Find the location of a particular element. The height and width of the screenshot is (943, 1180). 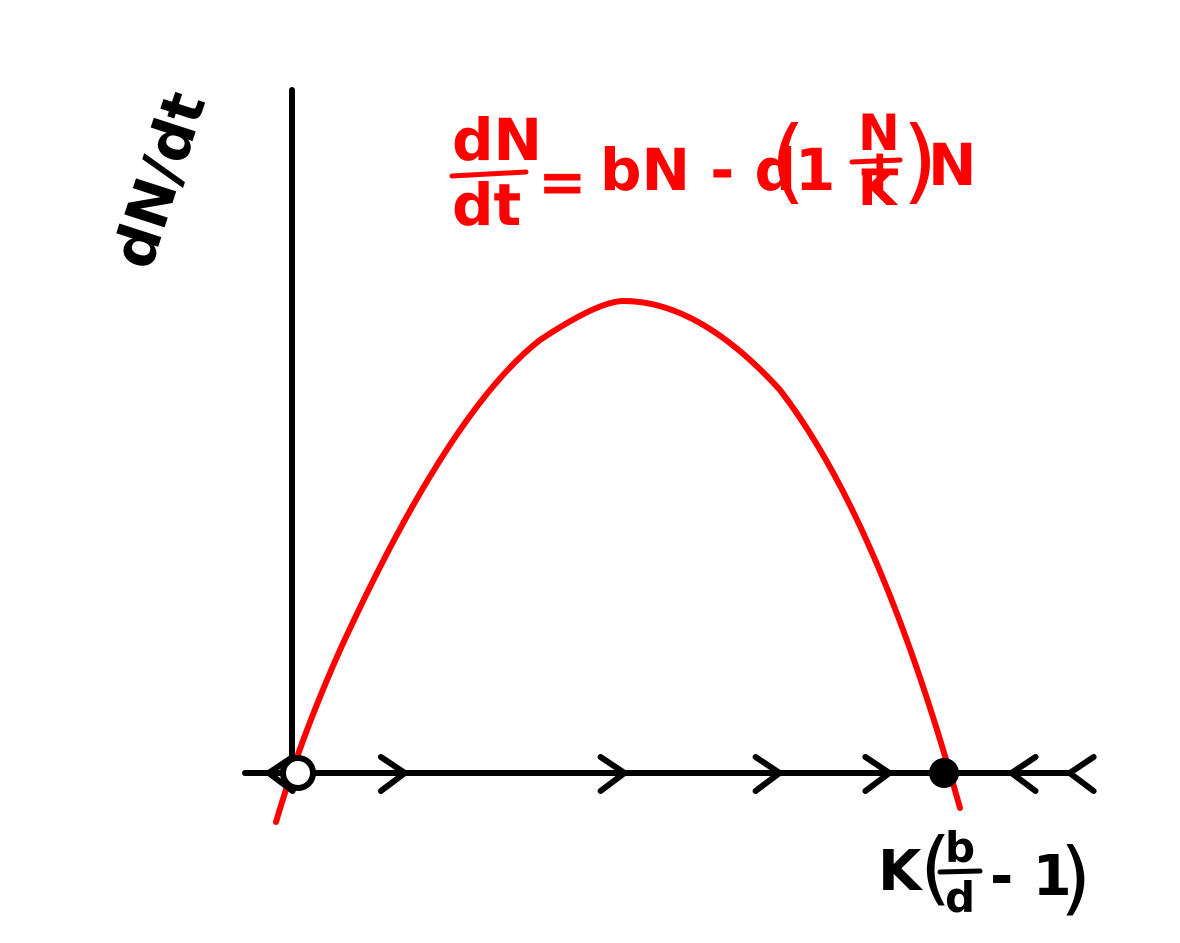

equilibrium-label-close-paren: ) is located at coordinates (1075, 877).